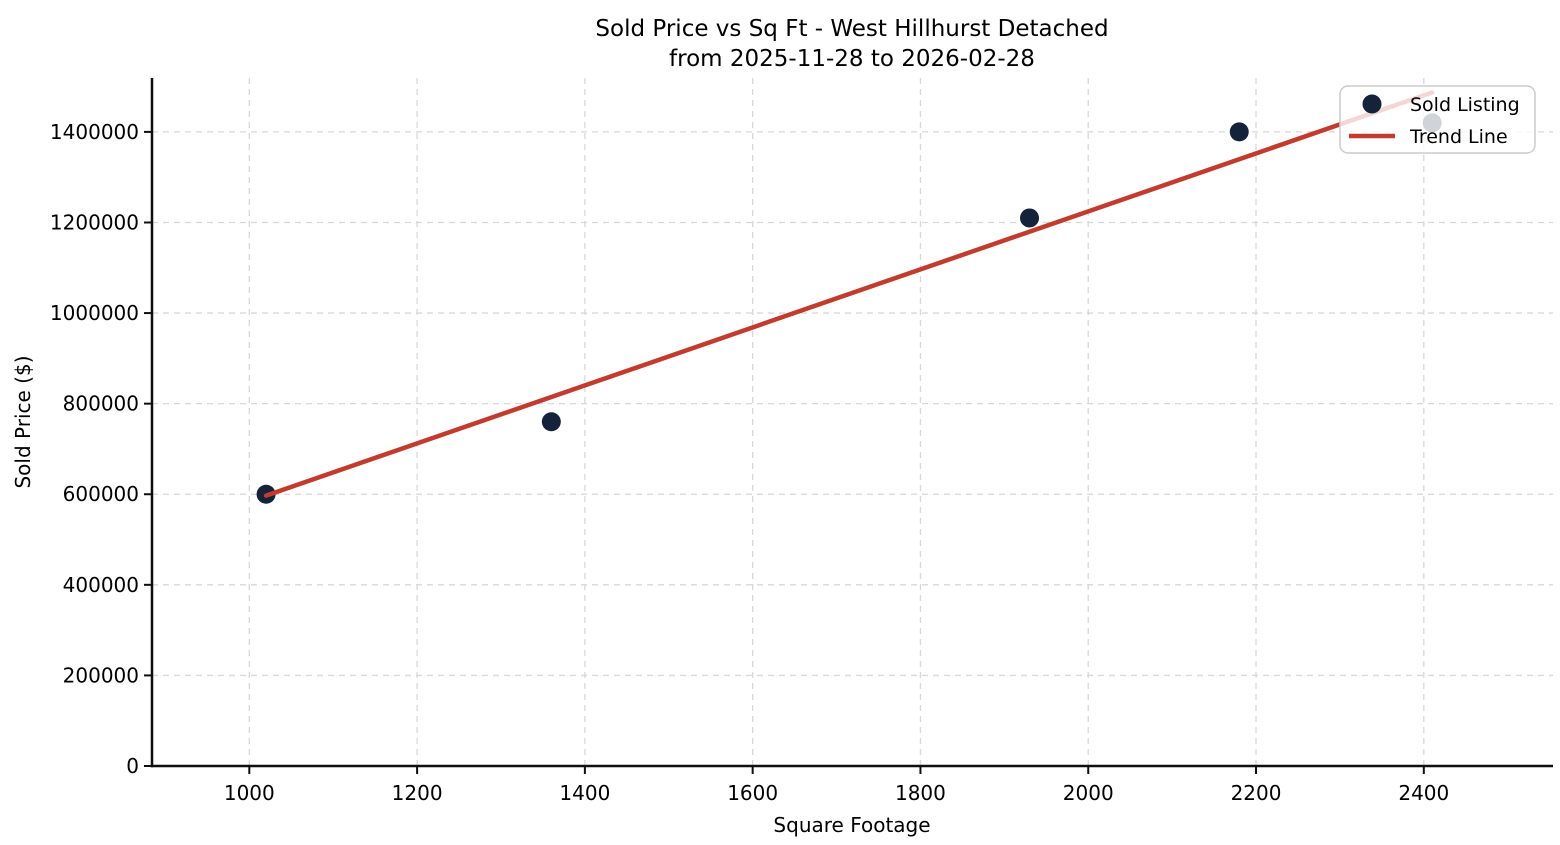 The image size is (1560, 845). Describe the element at coordinates (1256, 793) in the screenshot. I see `x-tick-label: 2200` at that location.